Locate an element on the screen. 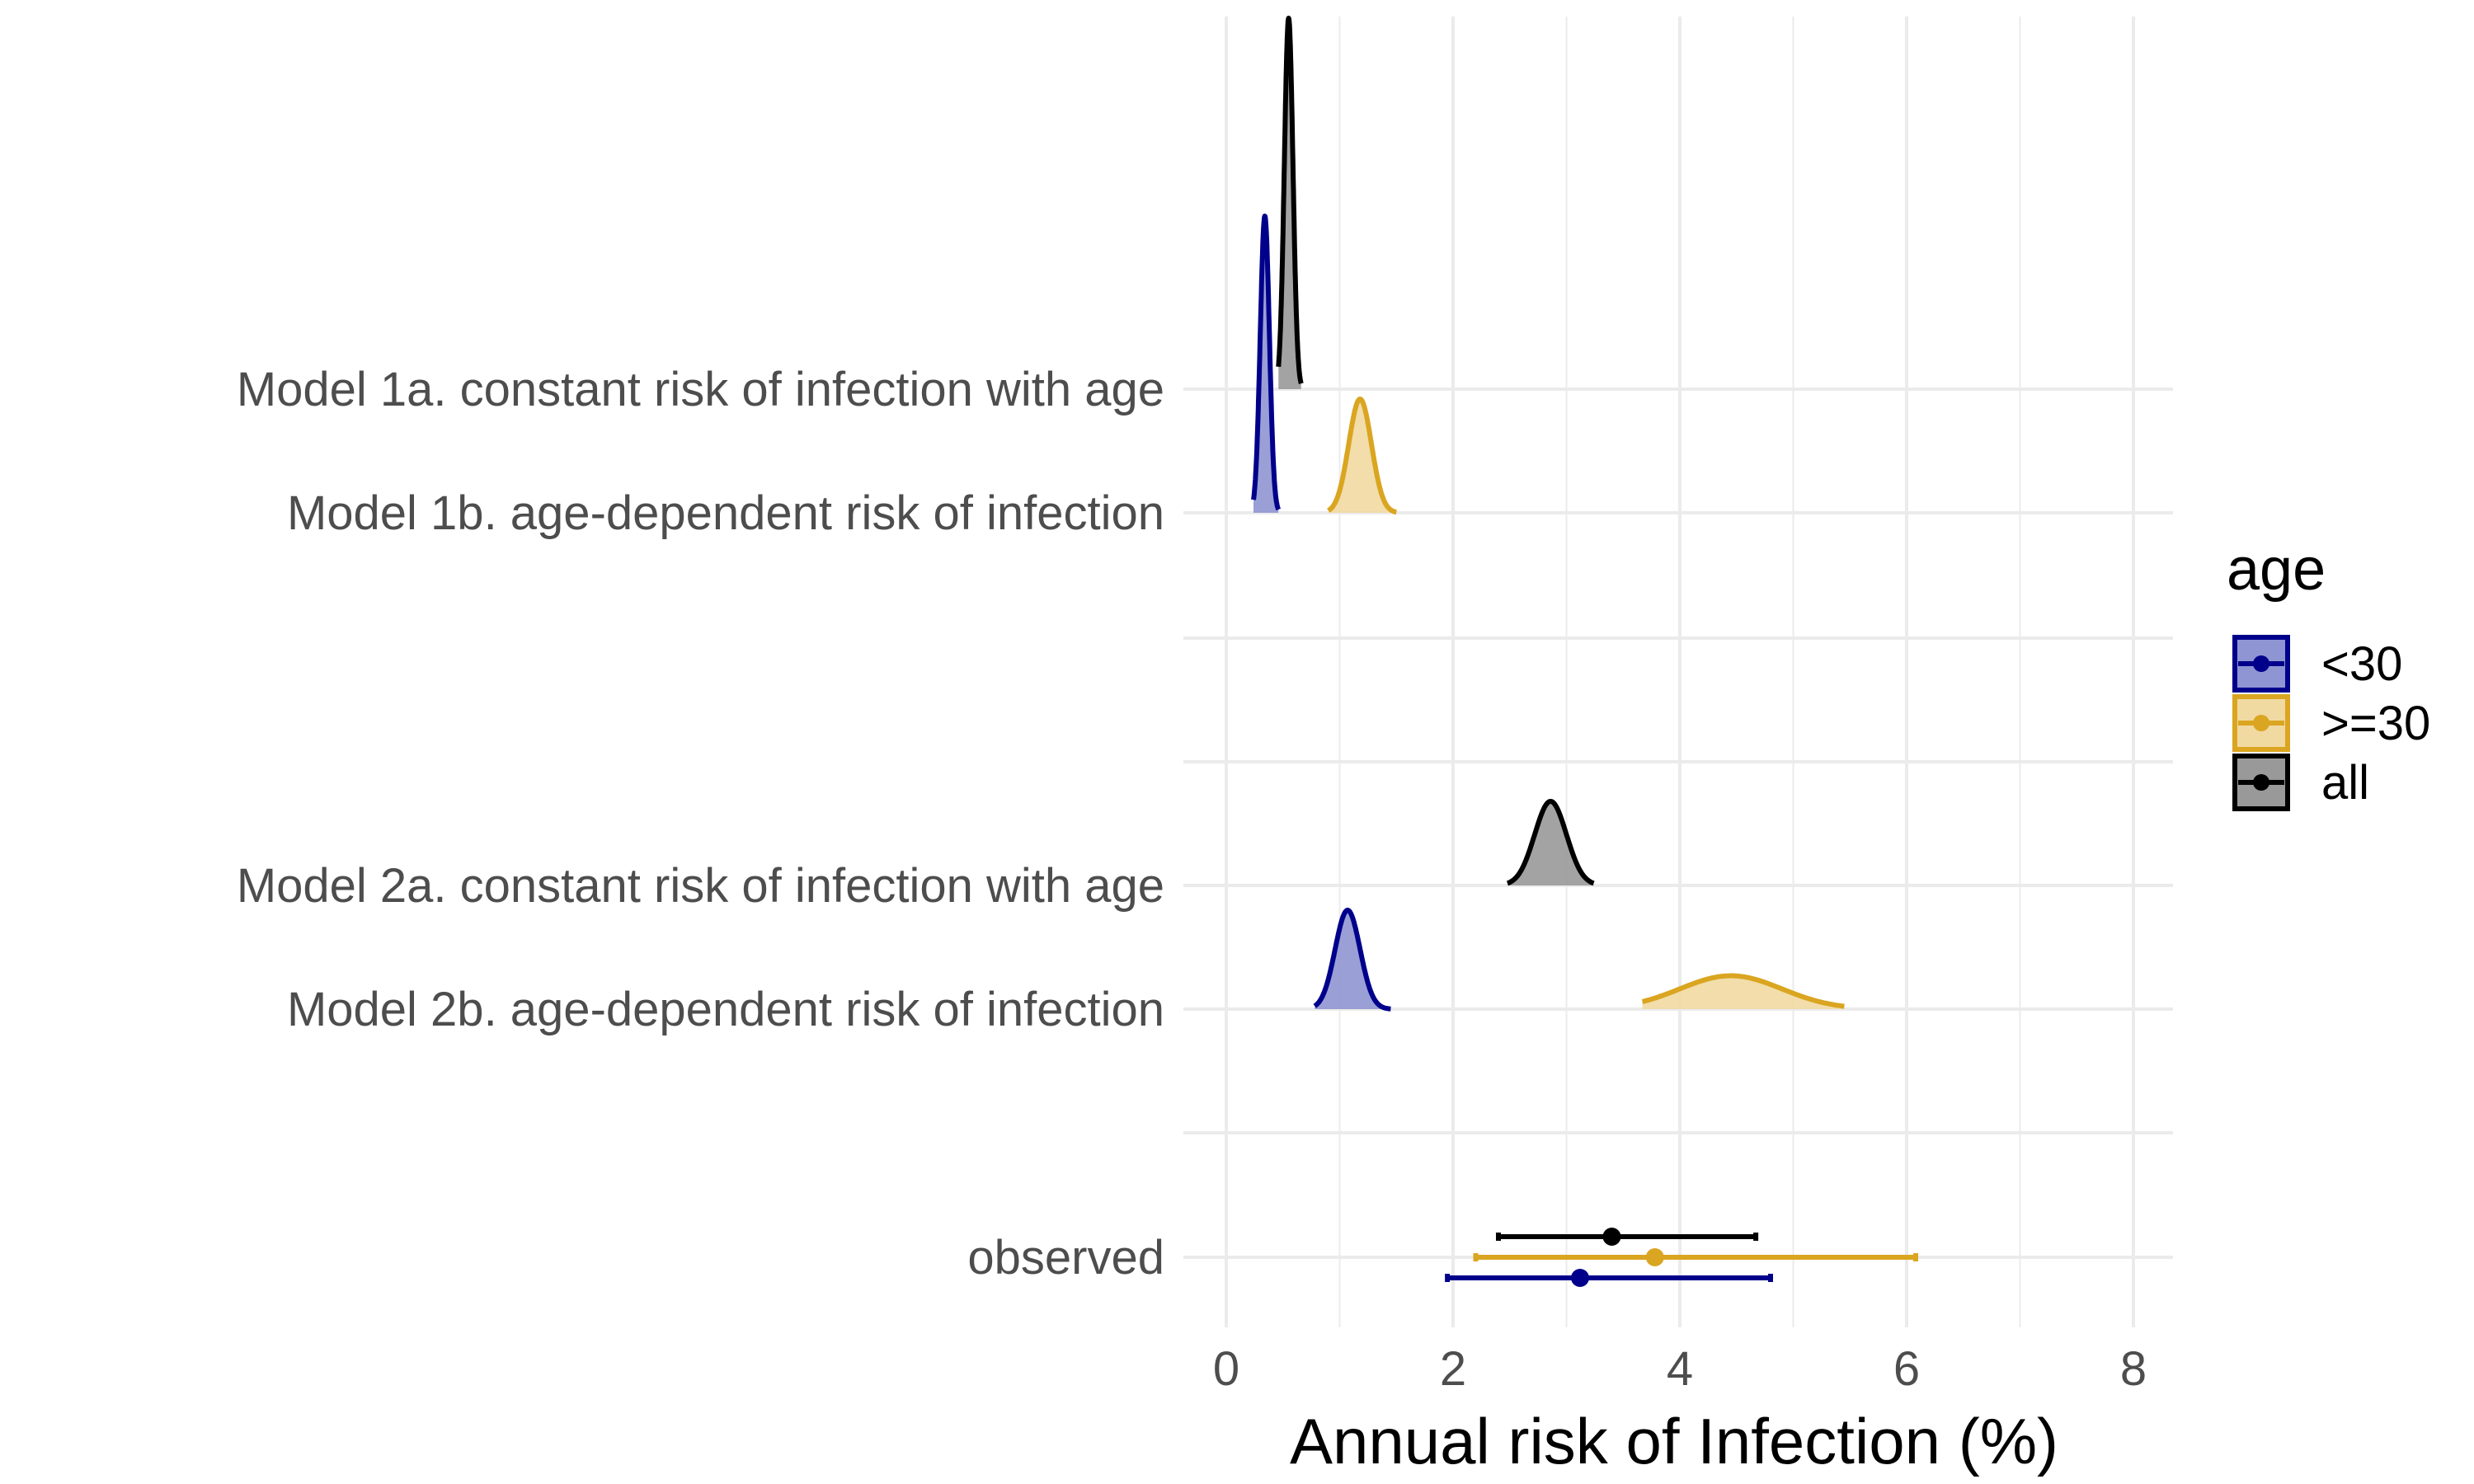 The image size is (2474, 1484). x-tick-label: 6 is located at coordinates (1906, 1369).